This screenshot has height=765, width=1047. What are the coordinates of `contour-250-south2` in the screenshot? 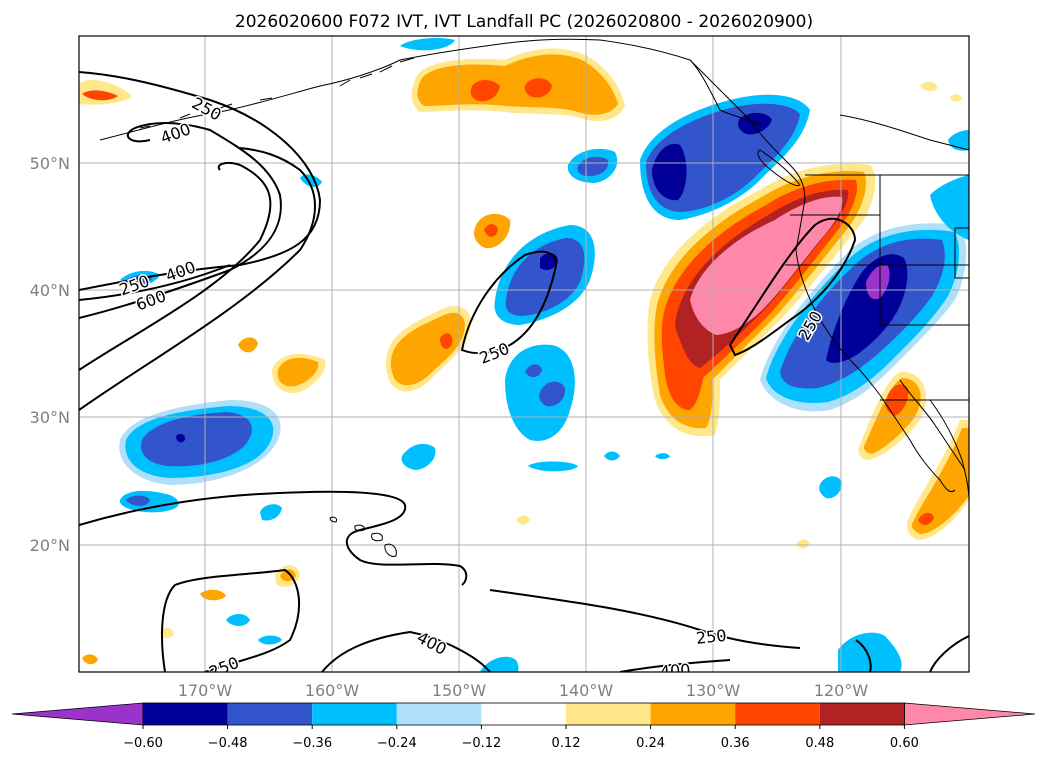 It's located at (645, 619).